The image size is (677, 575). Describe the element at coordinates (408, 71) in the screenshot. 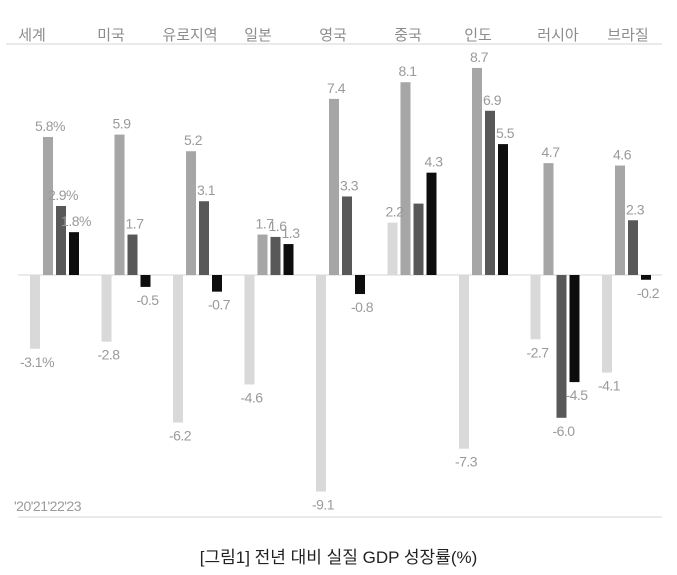

I see `data-label: 8.1` at that location.